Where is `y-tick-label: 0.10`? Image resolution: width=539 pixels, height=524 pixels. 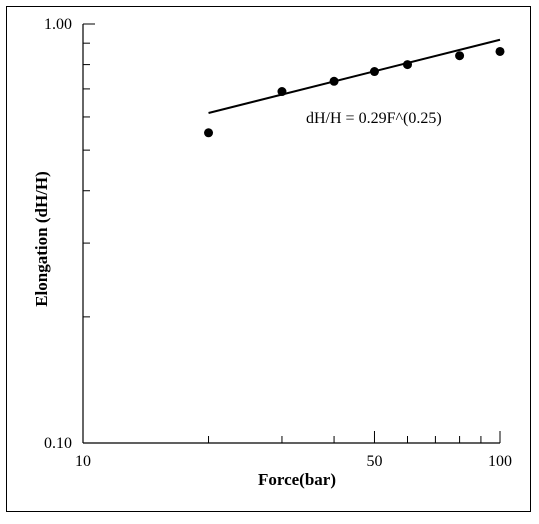 y-tick-label: 0.10 is located at coordinates (58, 443).